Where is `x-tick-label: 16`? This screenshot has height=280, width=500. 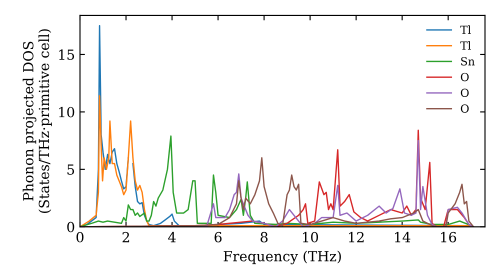
x-tick-label: 16 is located at coordinates (448, 237).